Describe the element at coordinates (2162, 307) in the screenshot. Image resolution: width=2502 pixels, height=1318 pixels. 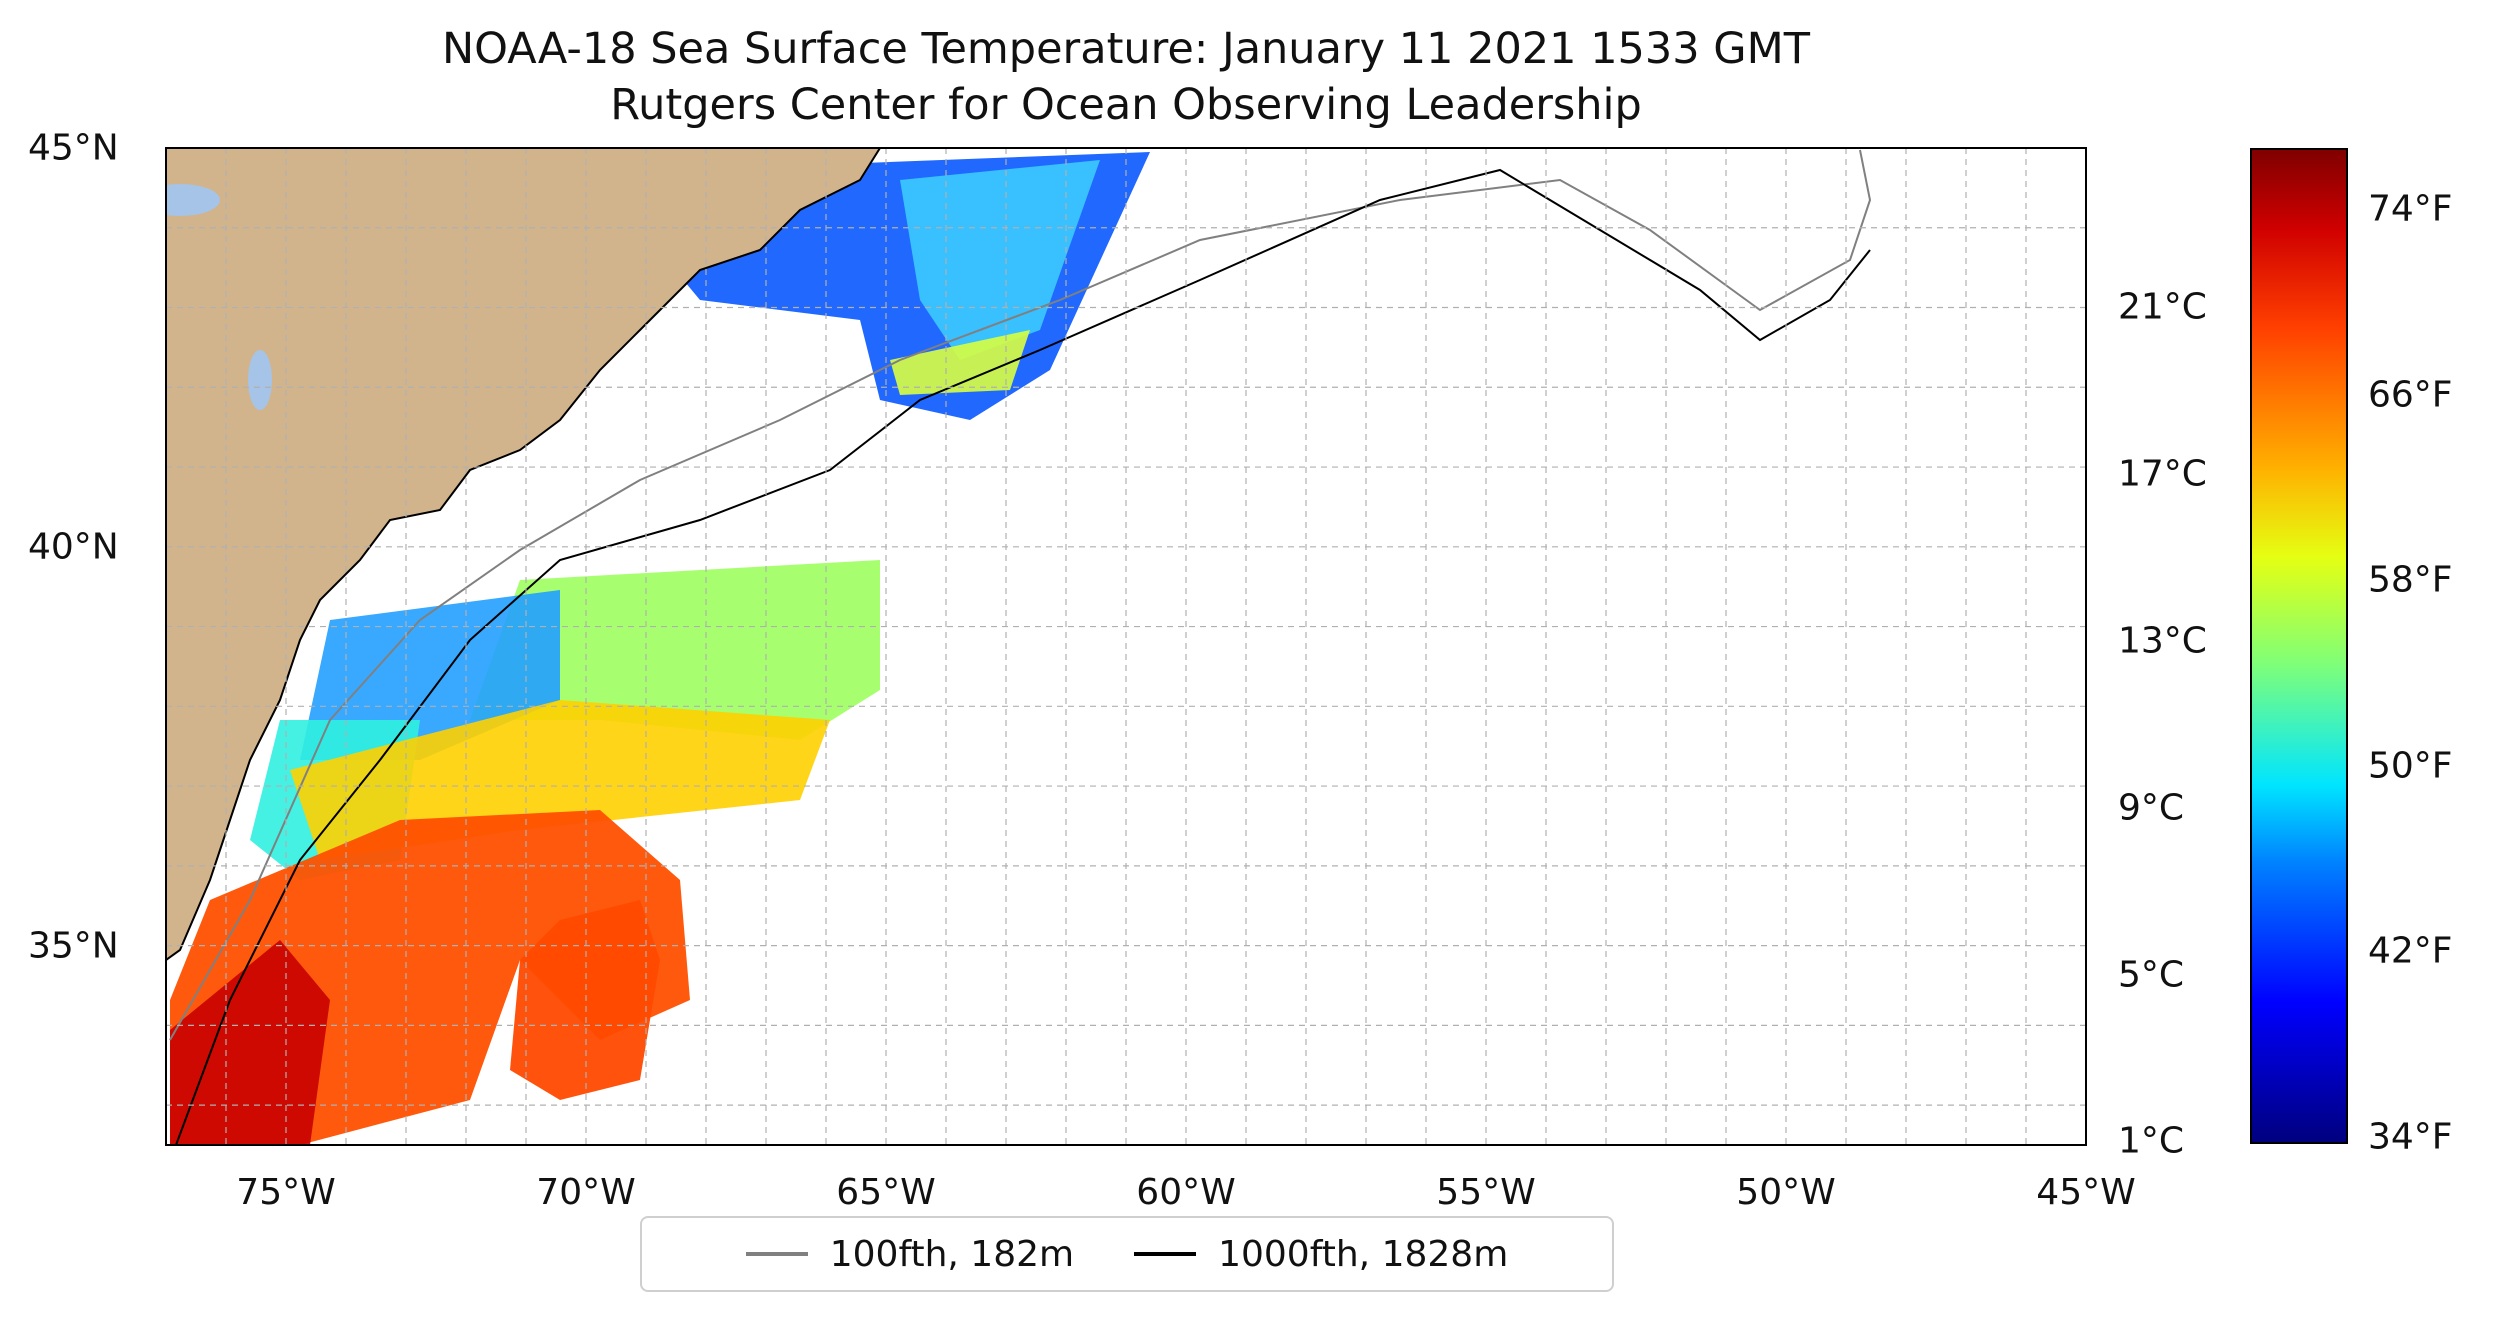
I see `colorbar-celsius-tick: 21°C` at that location.